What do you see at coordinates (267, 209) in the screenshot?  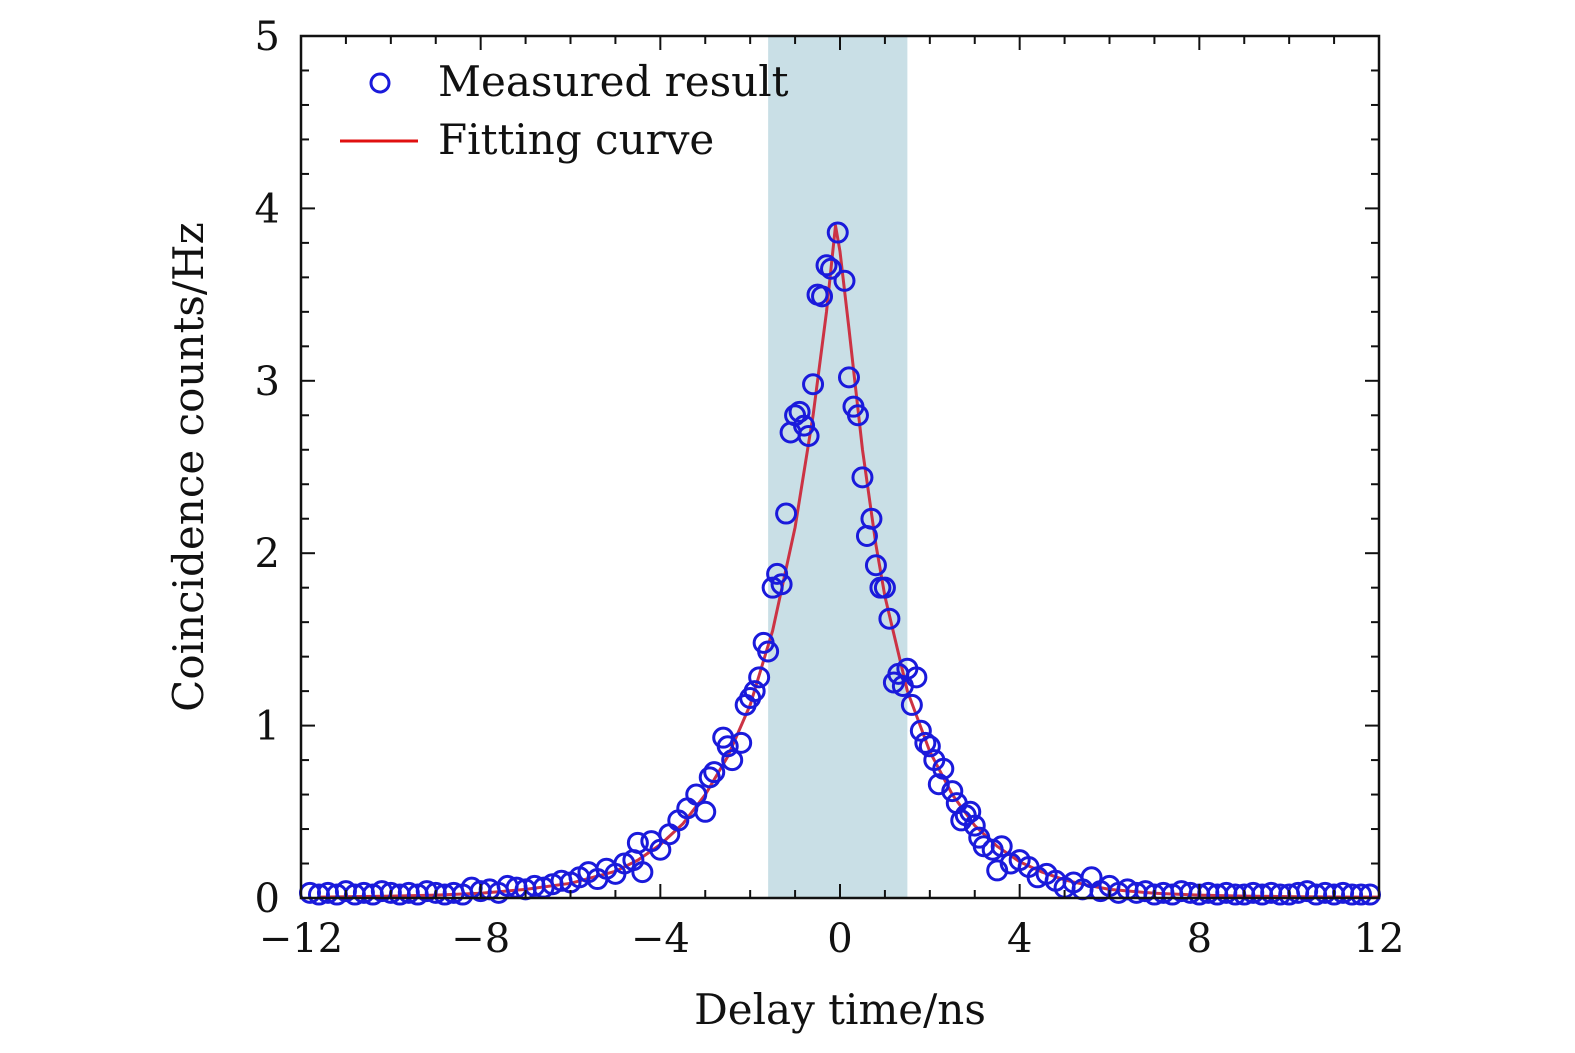 I see `y-tick-label: 4` at bounding box center [267, 209].